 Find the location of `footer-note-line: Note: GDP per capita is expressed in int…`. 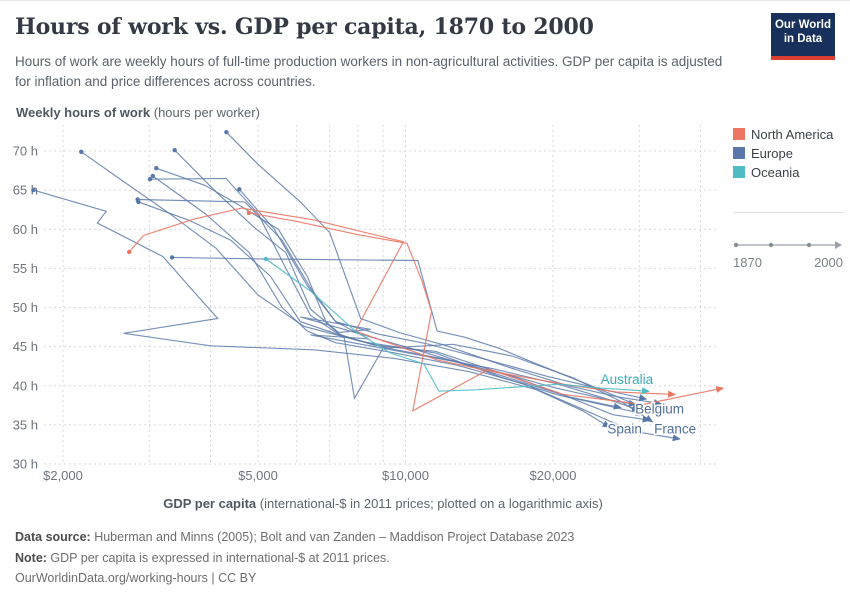

footer-note-line: Note: GDP per capita is expressed in int… is located at coordinates (294, 558).